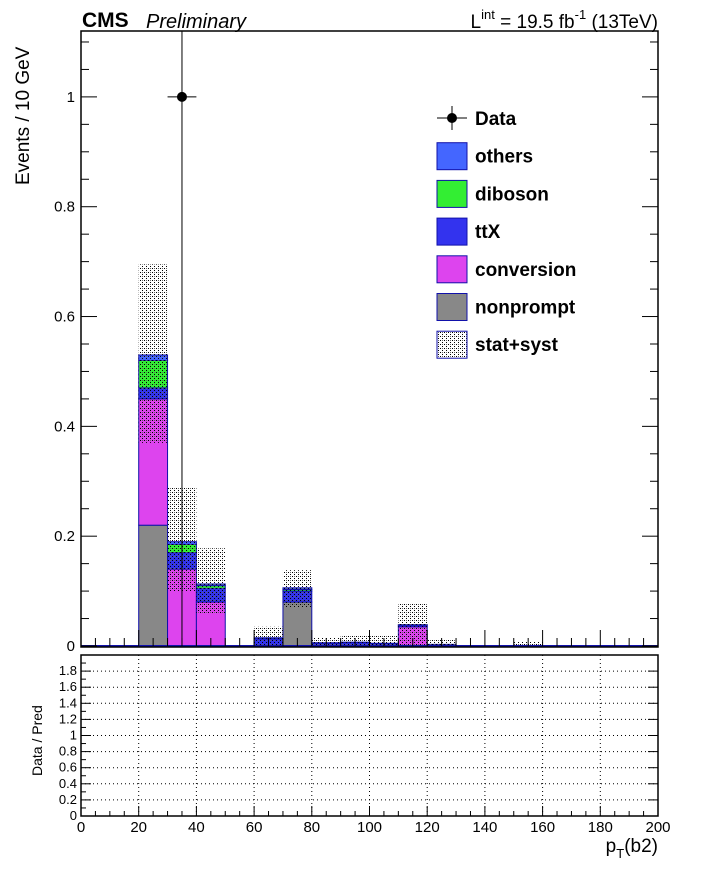 Image resolution: width=716 pixels, height=872 pixels. Describe the element at coordinates (68, 751) in the screenshot. I see `ratio-y-tick-label: 0.8` at that location.